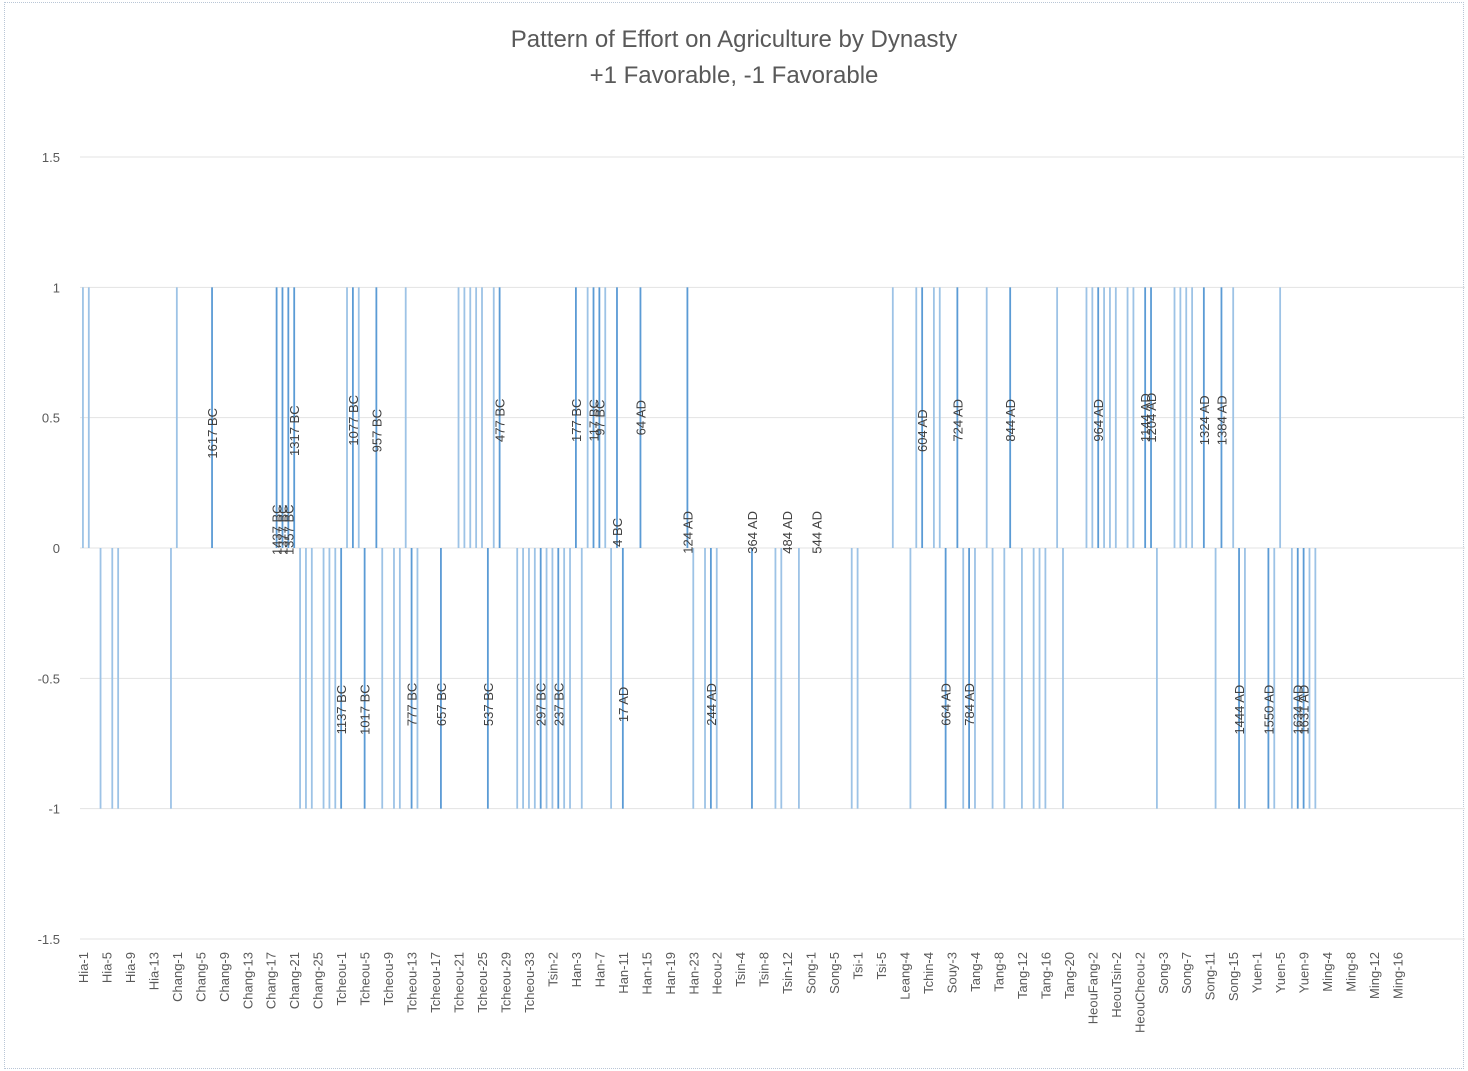  What do you see at coordinates (56, 548) in the screenshot?
I see `y-tick-label: 0` at bounding box center [56, 548].